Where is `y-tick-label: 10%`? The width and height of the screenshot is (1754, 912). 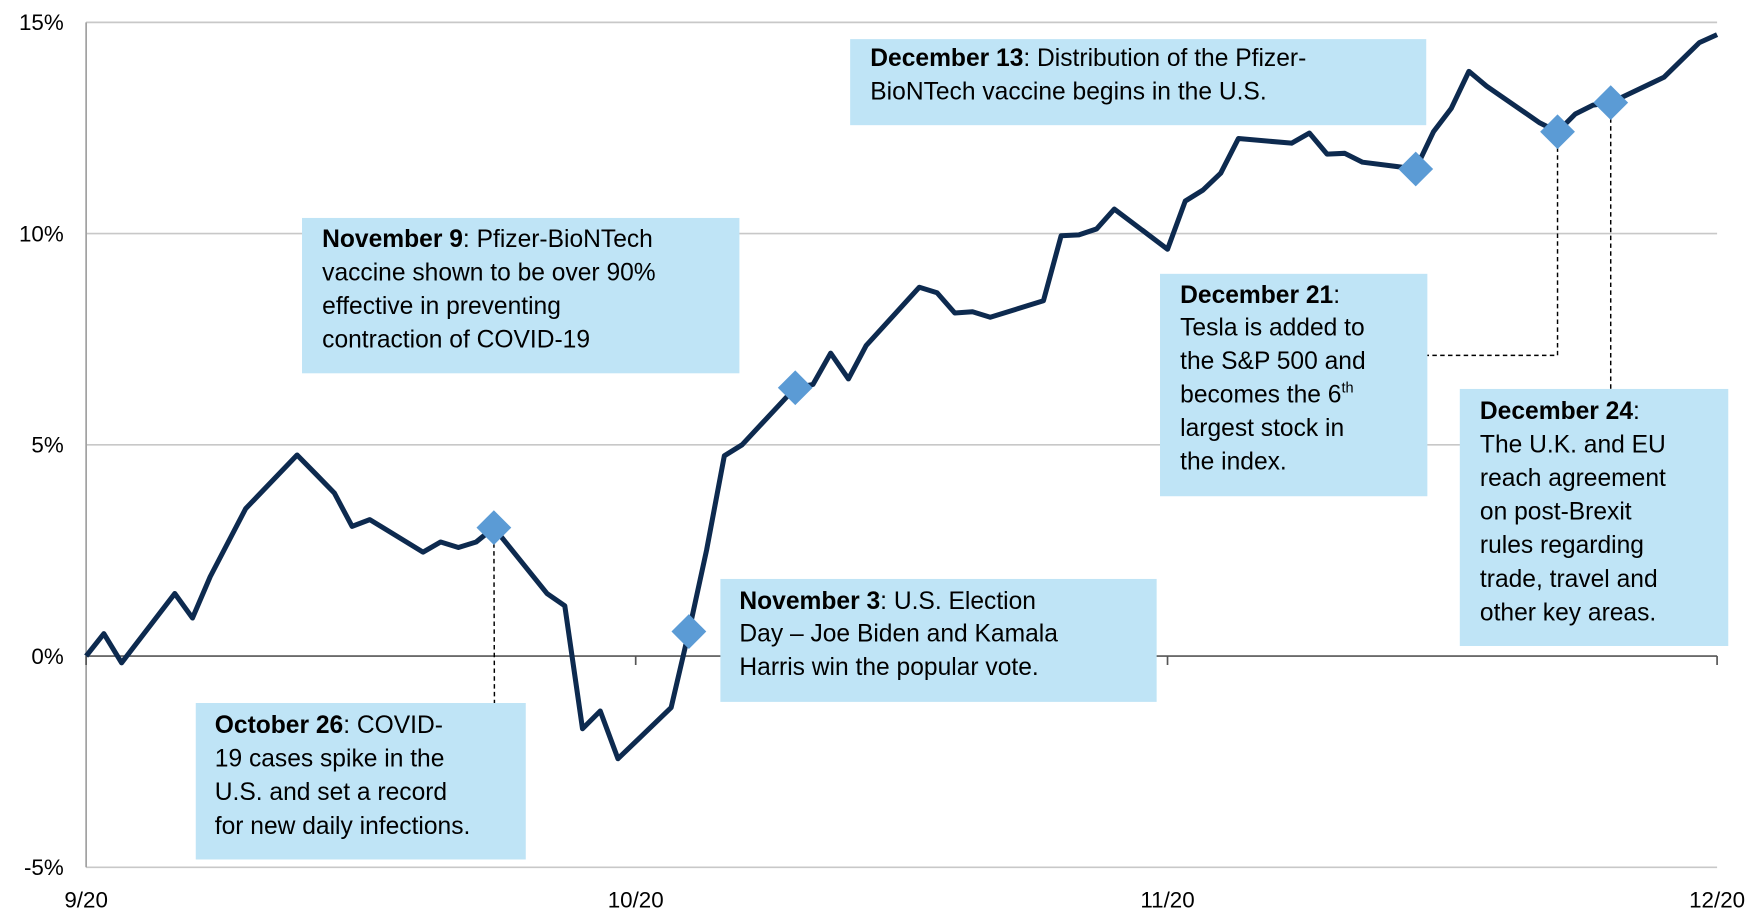
y-tick-label: 10% is located at coordinates (41, 233).